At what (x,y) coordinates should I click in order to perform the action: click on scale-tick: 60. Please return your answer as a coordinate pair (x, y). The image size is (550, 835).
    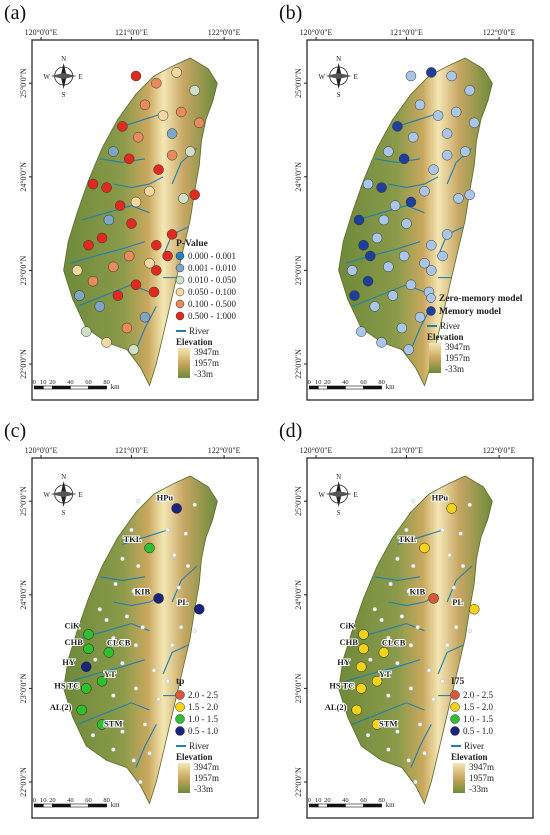
    Looking at the image, I should click on (363, 800).